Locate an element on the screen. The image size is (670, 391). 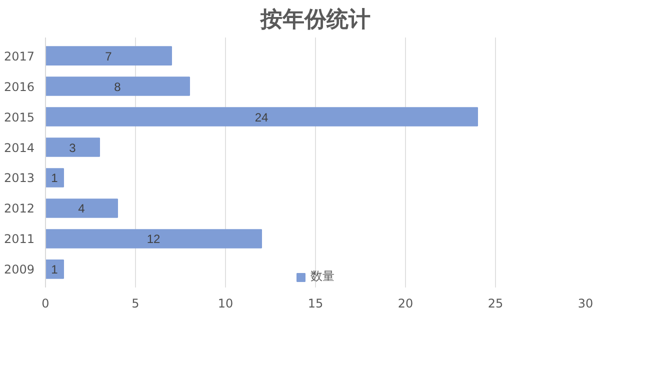
data-label: 24 is located at coordinates (261, 117).